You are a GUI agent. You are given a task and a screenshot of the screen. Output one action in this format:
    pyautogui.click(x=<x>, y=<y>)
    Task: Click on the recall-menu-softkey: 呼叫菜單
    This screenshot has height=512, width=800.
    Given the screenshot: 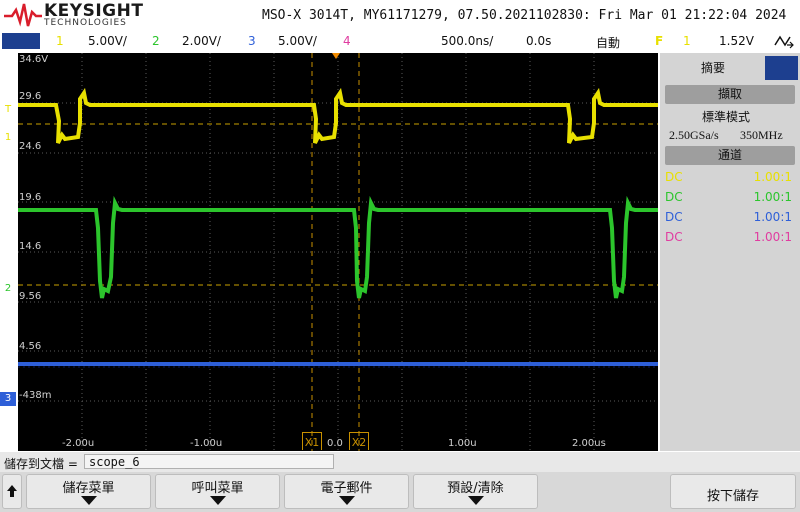 What is the action you would take?
    pyautogui.click(x=217, y=491)
    